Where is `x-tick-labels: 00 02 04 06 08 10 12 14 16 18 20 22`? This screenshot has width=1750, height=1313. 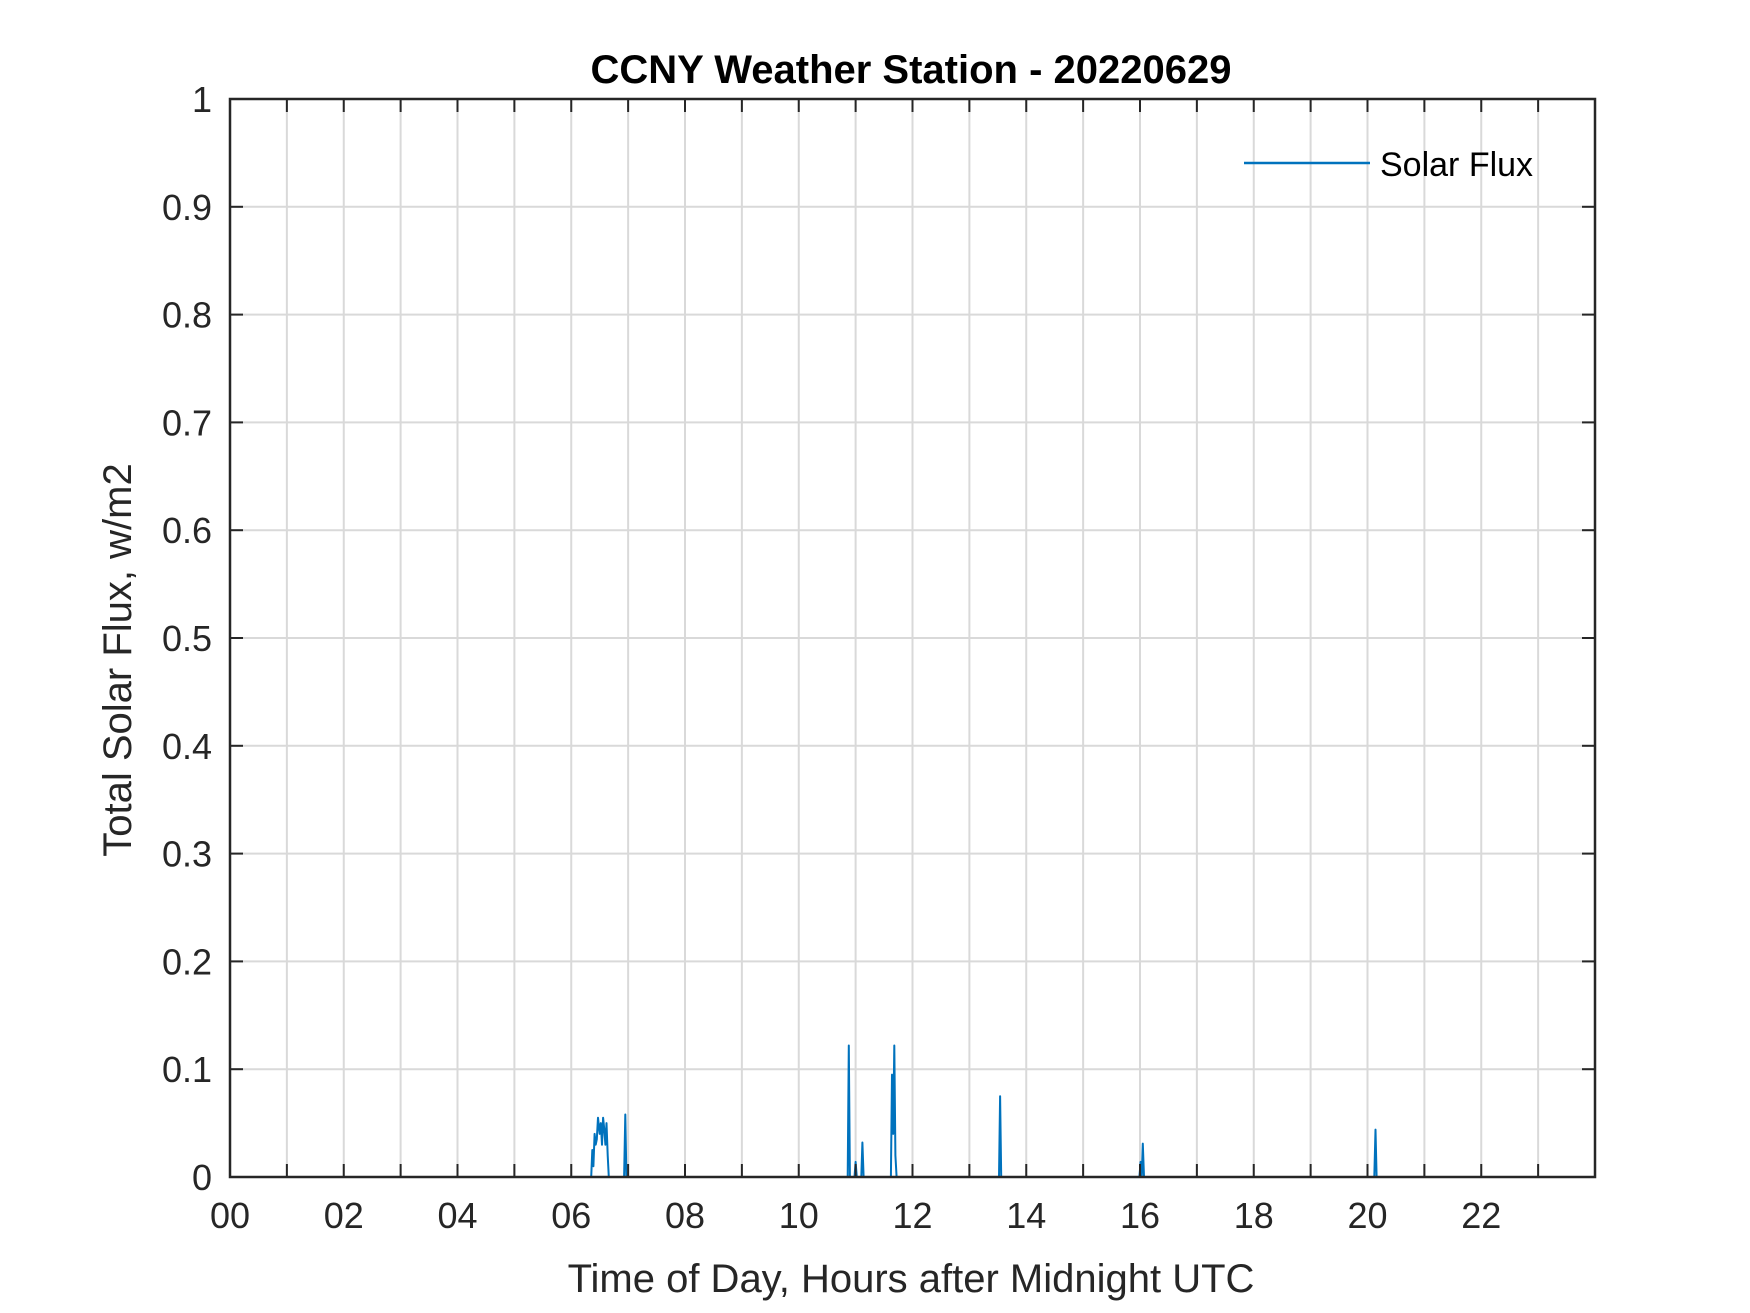 x-tick-labels: 00 02 04 06 08 10 12 14 16 18 20 22 is located at coordinates (855, 1215).